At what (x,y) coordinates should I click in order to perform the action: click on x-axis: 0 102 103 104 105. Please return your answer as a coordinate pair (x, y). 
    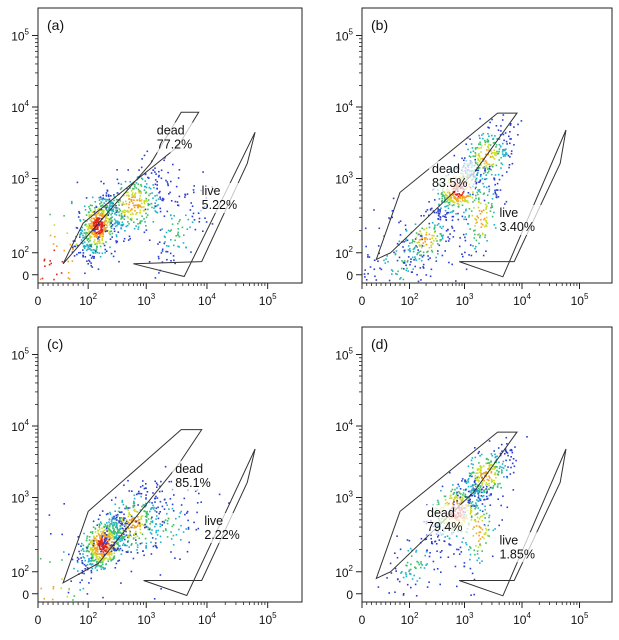
    Looking at the image, I should click on (156, 614).